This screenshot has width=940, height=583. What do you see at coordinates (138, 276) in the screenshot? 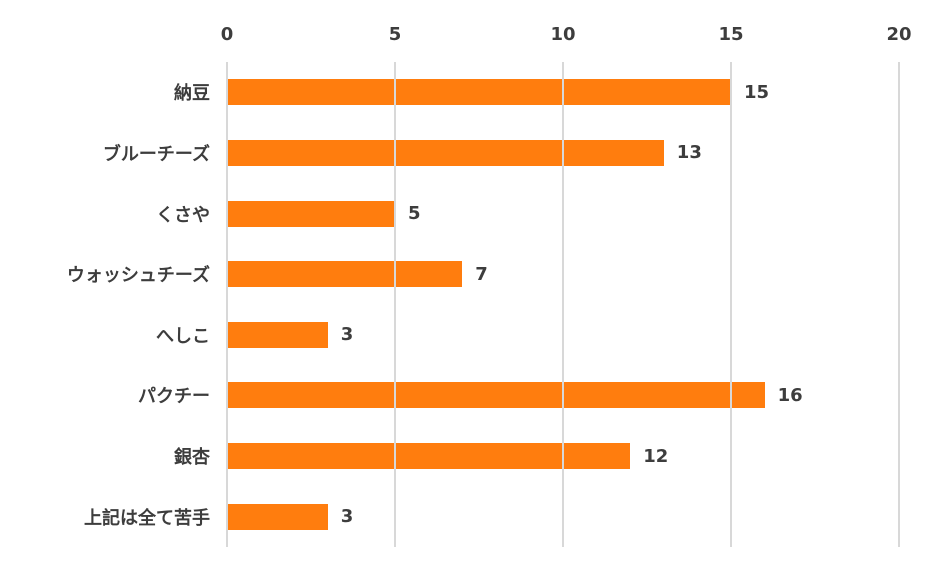
I see `category-label: ウォッシュチーズ` at bounding box center [138, 276].